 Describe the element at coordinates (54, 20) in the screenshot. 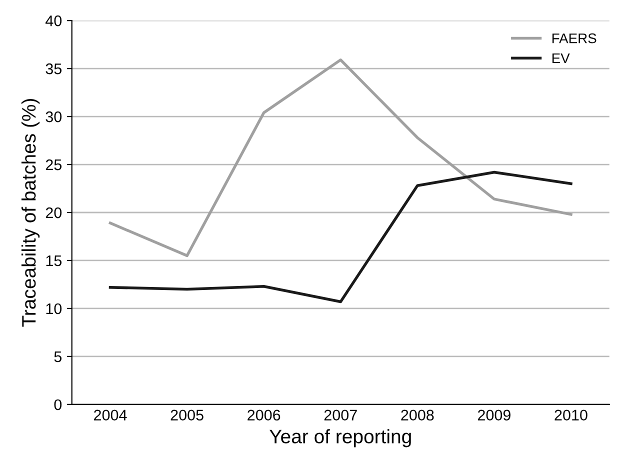

I see `y-tick-label: 40` at that location.